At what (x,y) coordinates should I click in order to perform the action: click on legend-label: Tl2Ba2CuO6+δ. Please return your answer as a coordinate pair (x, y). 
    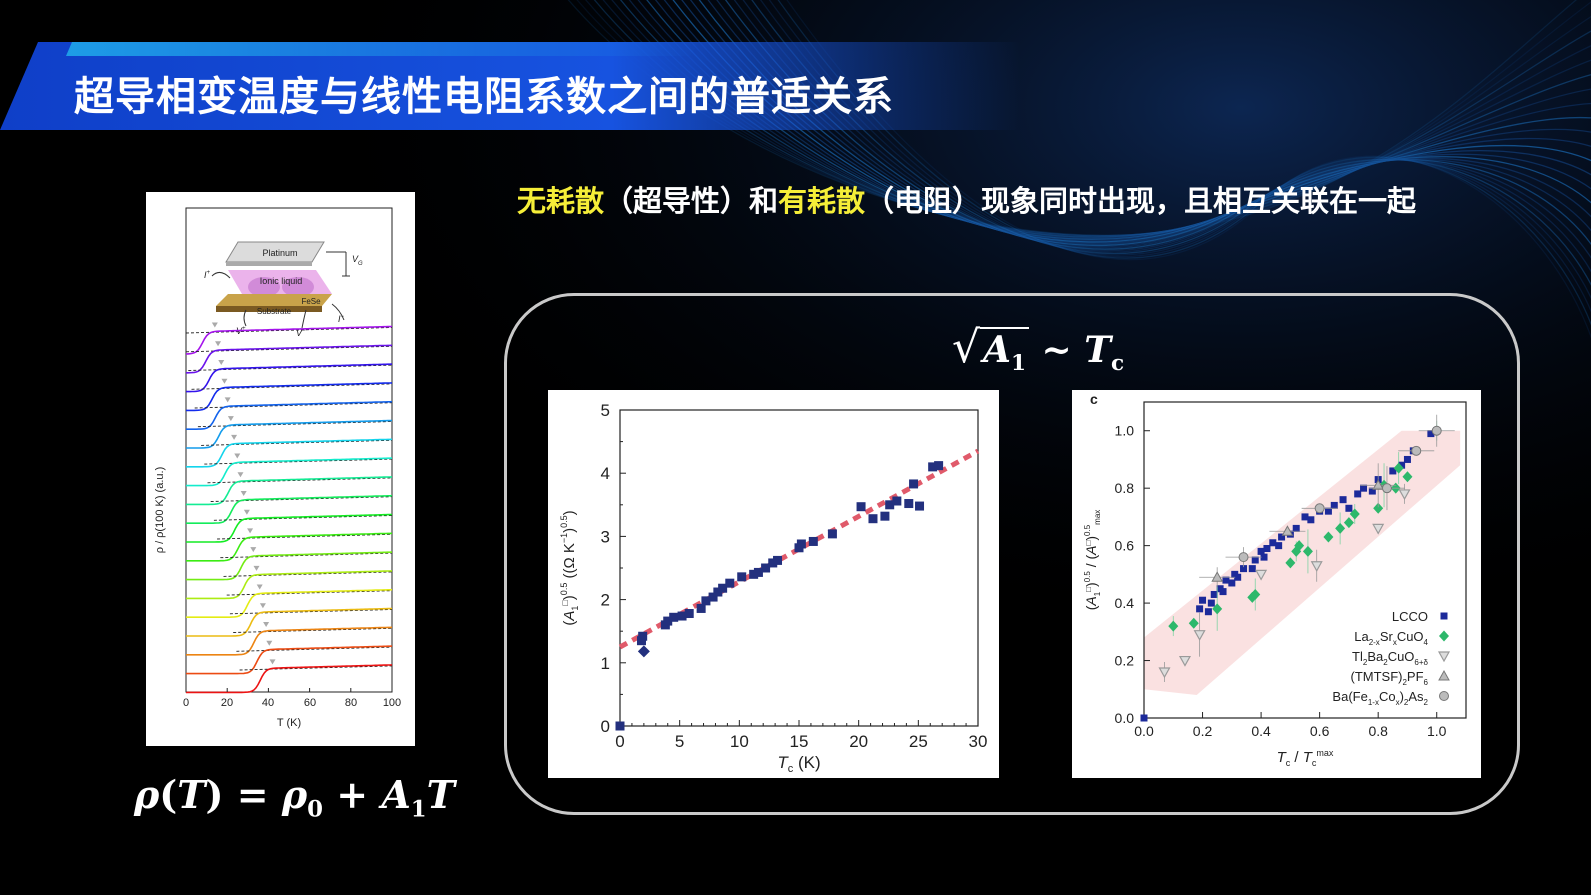
    Looking at the image, I should click on (1390, 658).